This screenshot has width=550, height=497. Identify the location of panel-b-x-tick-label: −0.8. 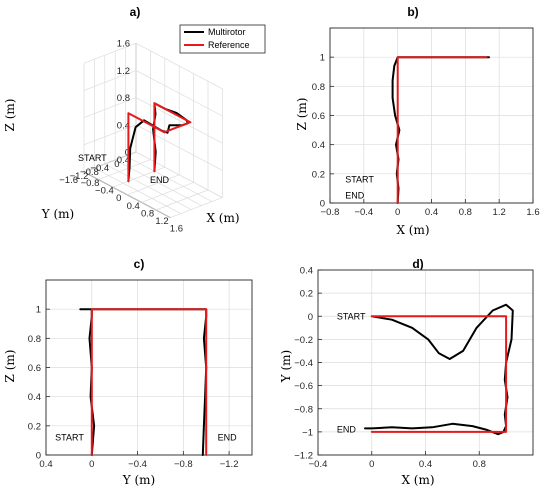
(330, 212).